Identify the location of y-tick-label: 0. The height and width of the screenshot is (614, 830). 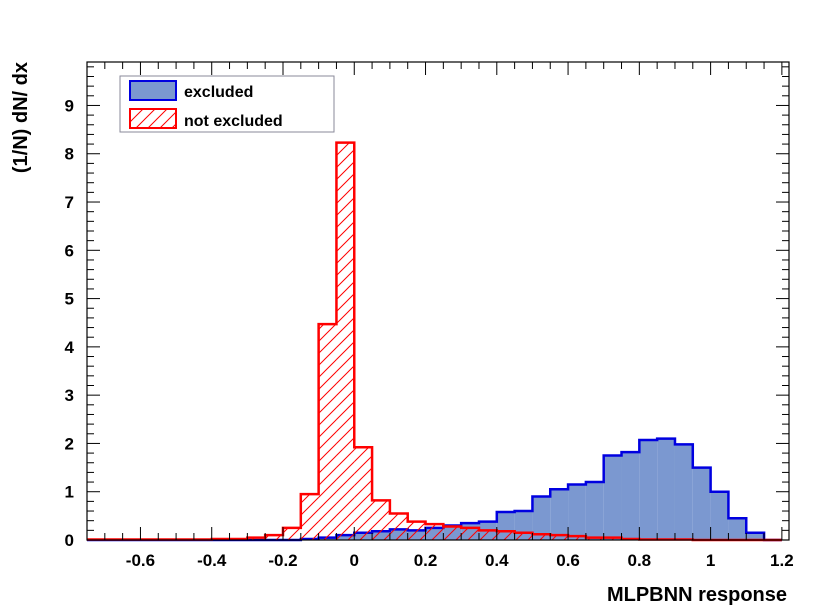
(69, 540).